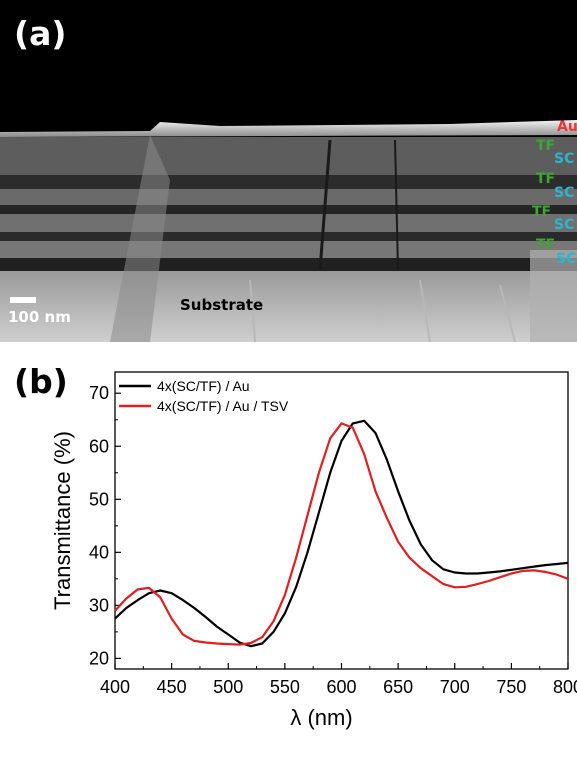  I want to click on layer-label-tf-2: TF, so click(546, 179).